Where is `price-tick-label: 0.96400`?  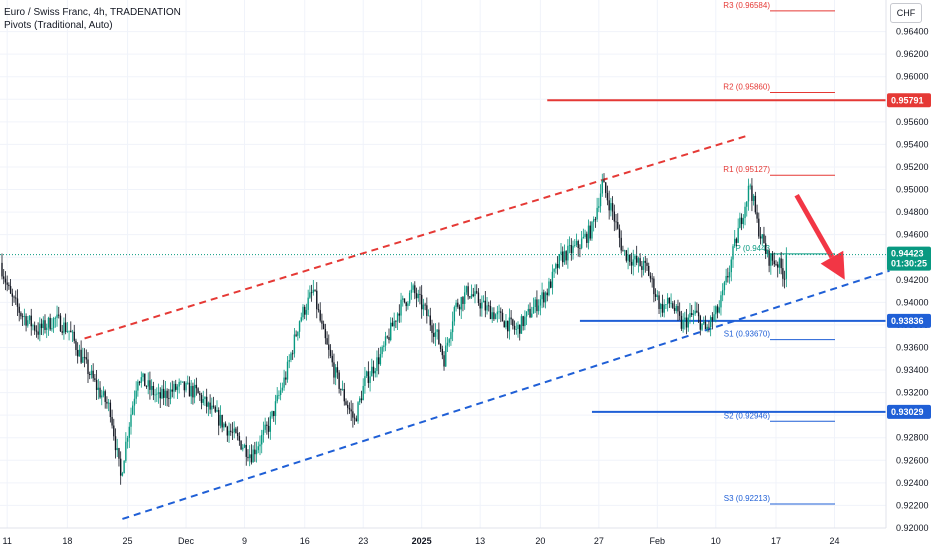
price-tick-label: 0.96400 is located at coordinates (912, 32).